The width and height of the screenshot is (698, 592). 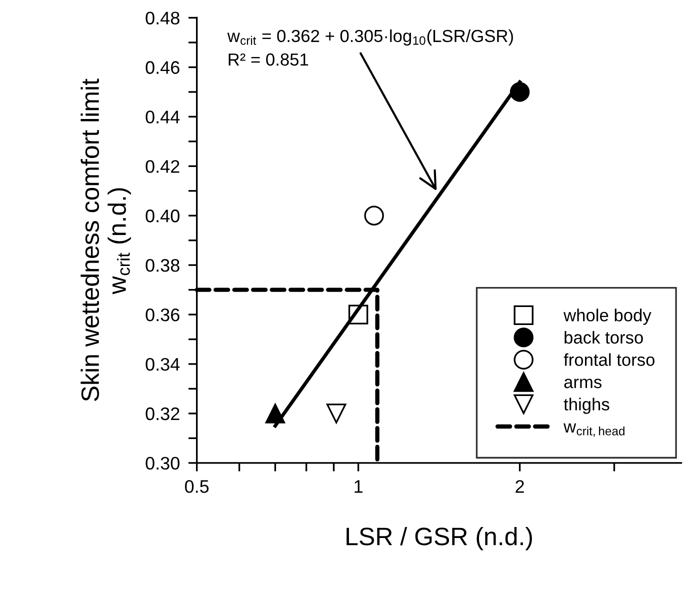 I want to click on legend-label: frontal torso, so click(x=609, y=359).